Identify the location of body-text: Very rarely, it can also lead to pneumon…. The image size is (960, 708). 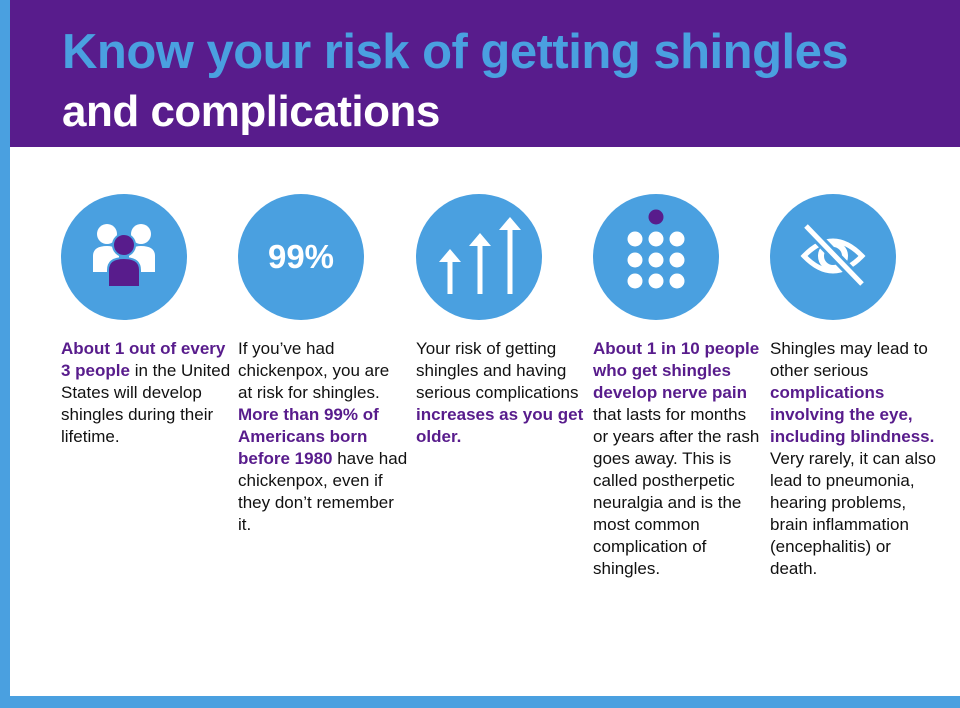
(853, 513).